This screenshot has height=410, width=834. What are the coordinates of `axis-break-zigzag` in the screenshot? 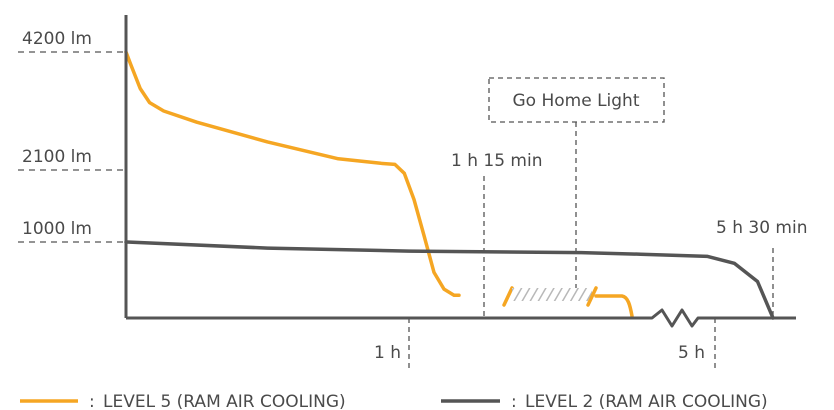 It's located at (674, 316).